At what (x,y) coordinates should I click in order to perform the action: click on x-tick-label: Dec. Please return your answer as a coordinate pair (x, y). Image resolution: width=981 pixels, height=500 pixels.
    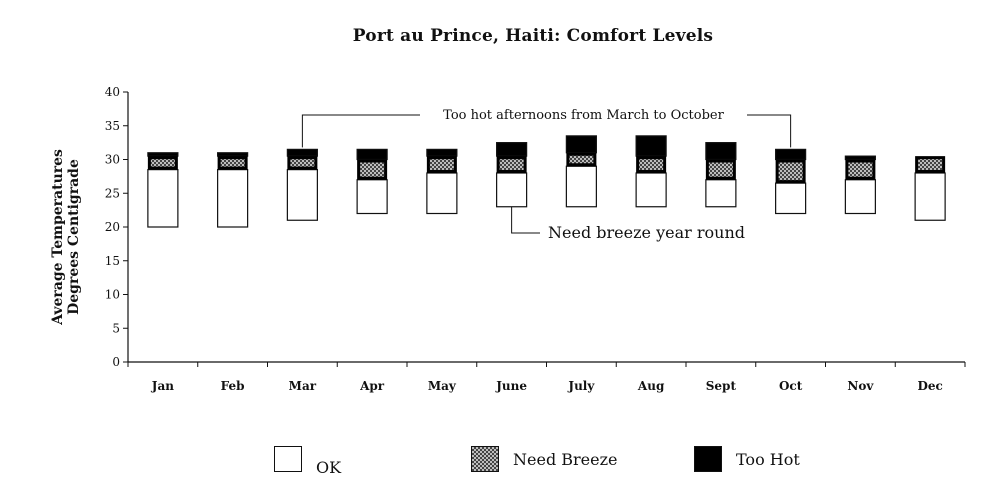
    Looking at the image, I should click on (929, 386).